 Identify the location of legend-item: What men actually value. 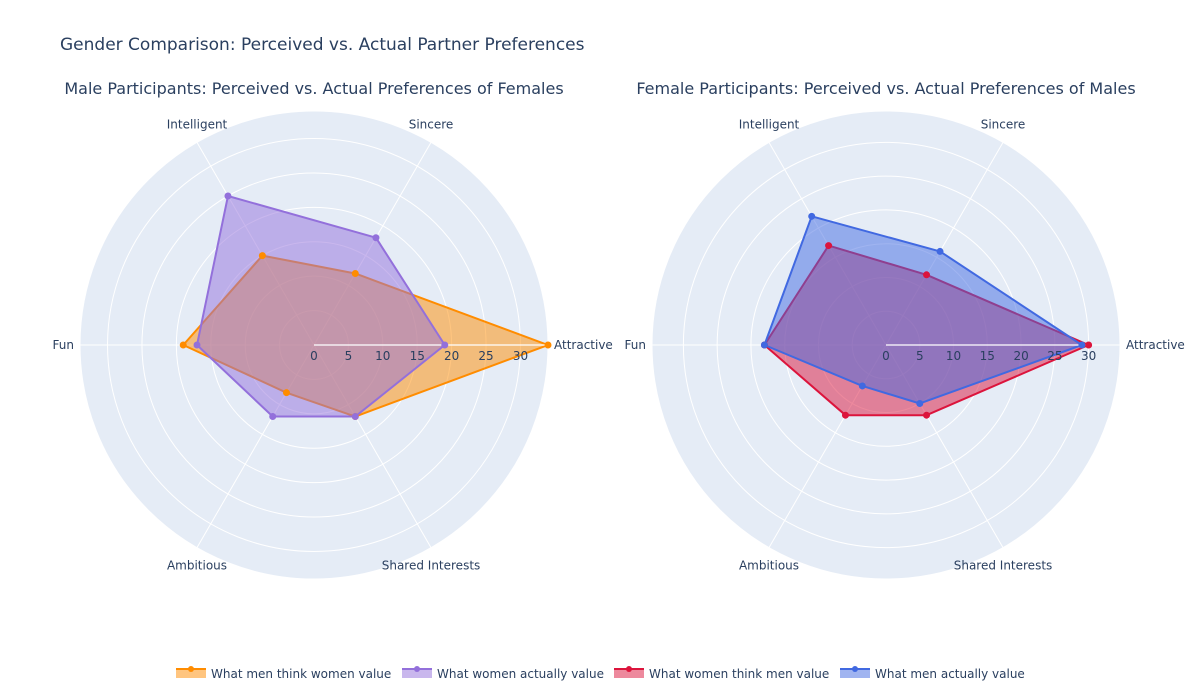
(932, 673).